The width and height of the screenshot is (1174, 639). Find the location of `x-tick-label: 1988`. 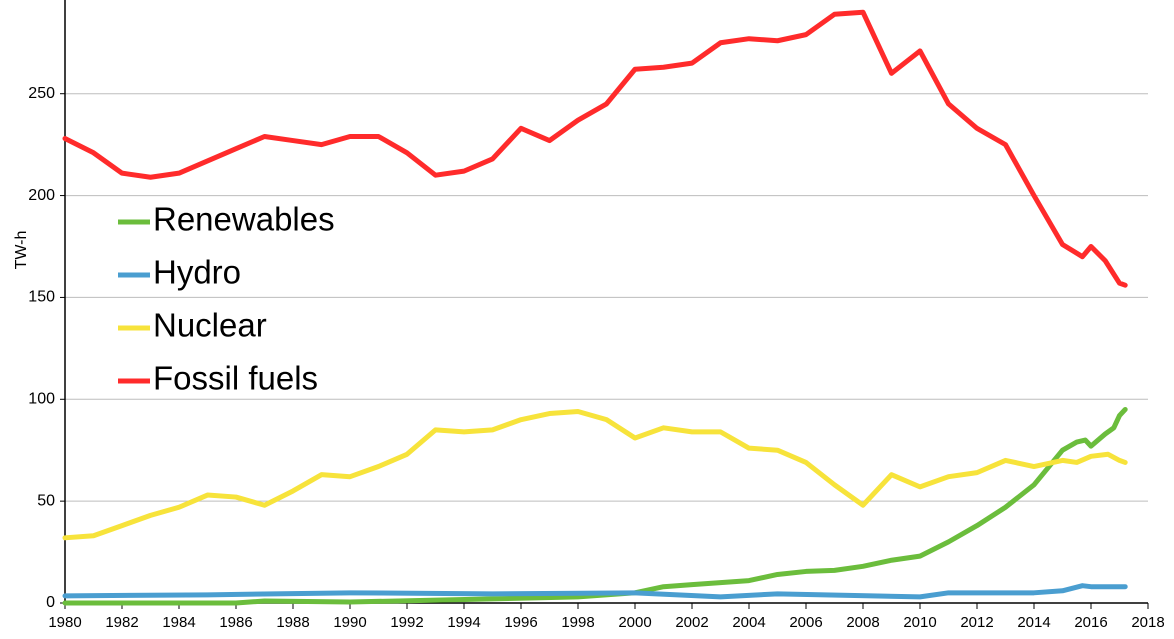

x-tick-label: 1988 is located at coordinates (292, 622).